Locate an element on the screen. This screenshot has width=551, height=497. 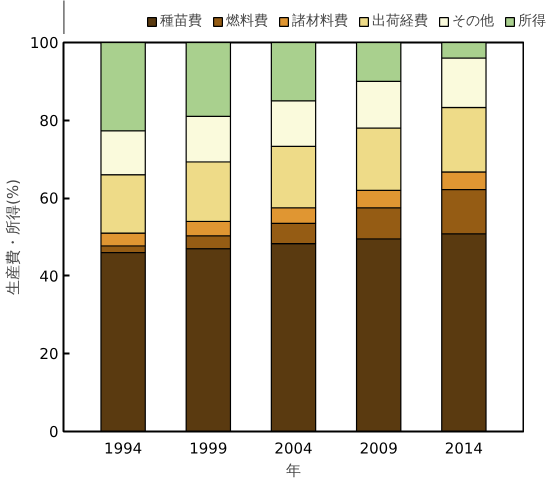
legend-label: 所得 is located at coordinates (532, 21).